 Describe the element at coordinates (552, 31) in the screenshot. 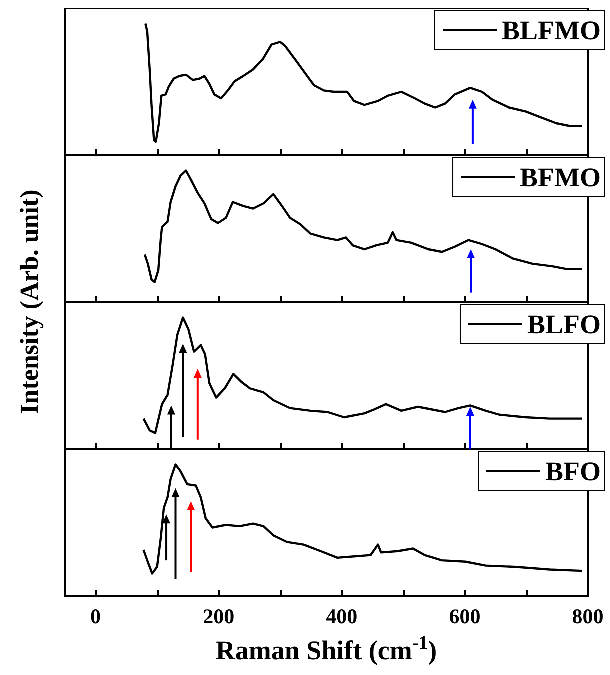

I see `legend-label: BLFMO` at that location.